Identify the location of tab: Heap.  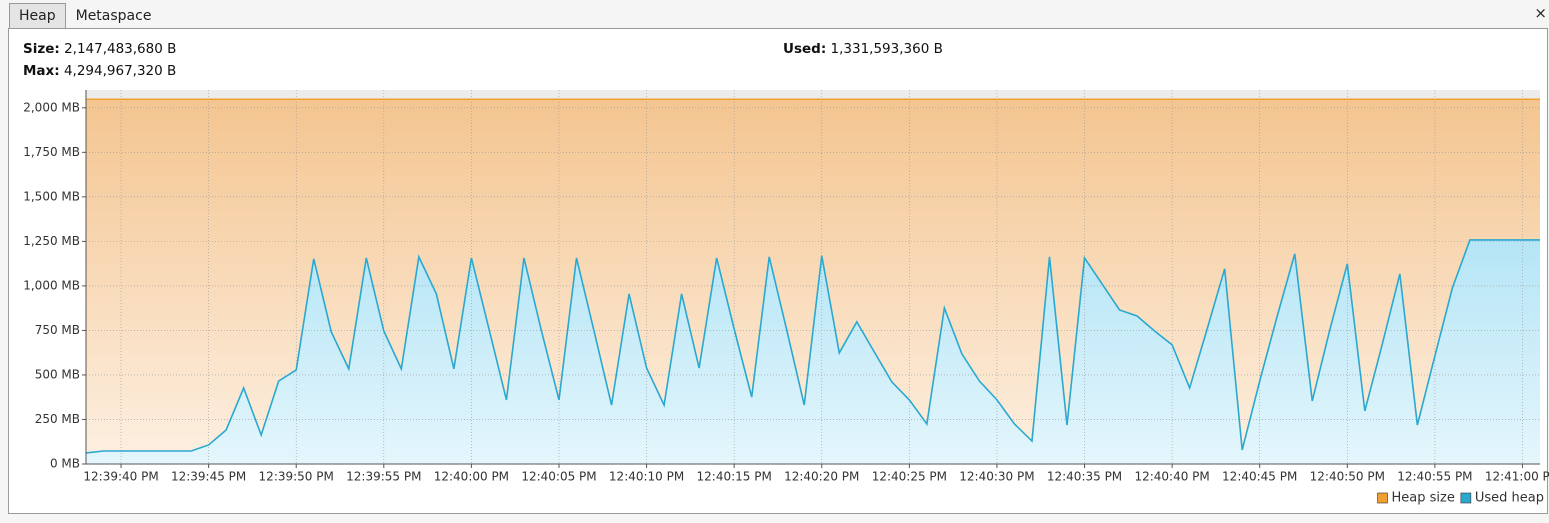
(37, 16).